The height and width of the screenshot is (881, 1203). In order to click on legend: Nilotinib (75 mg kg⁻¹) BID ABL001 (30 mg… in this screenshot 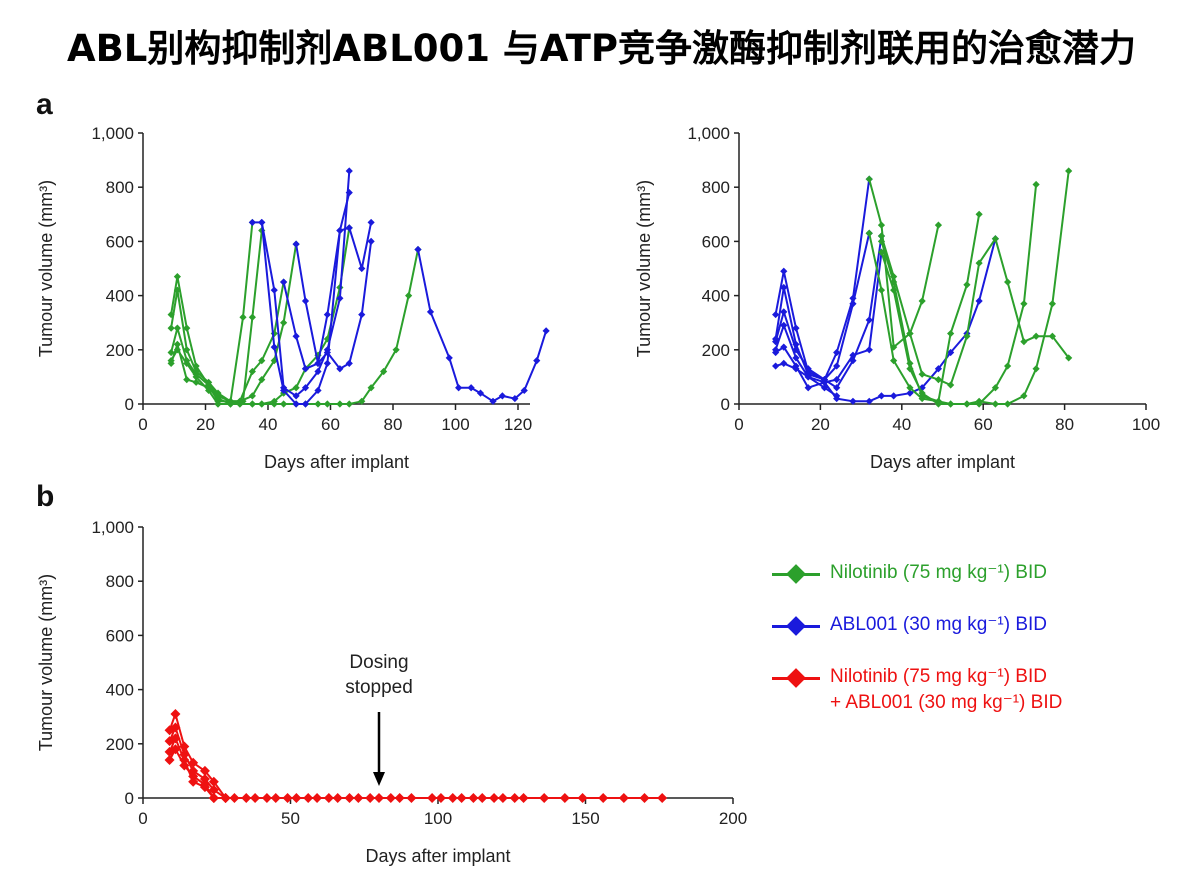, I will do `click(917, 638)`.